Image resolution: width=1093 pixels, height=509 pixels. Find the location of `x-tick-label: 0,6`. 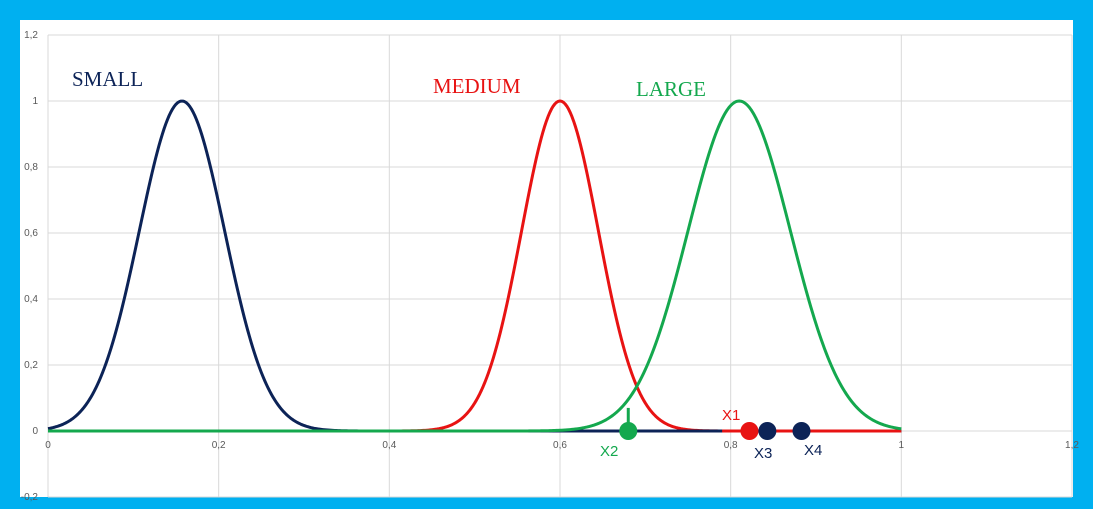

x-tick-label: 0,6 is located at coordinates (560, 445).